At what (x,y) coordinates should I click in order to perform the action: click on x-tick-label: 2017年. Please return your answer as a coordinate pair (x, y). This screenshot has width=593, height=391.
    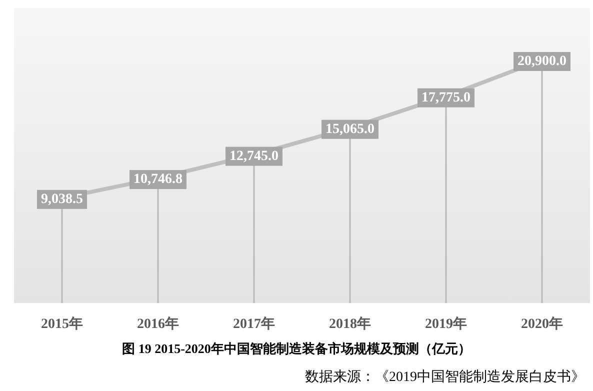
    Looking at the image, I should click on (254, 324).